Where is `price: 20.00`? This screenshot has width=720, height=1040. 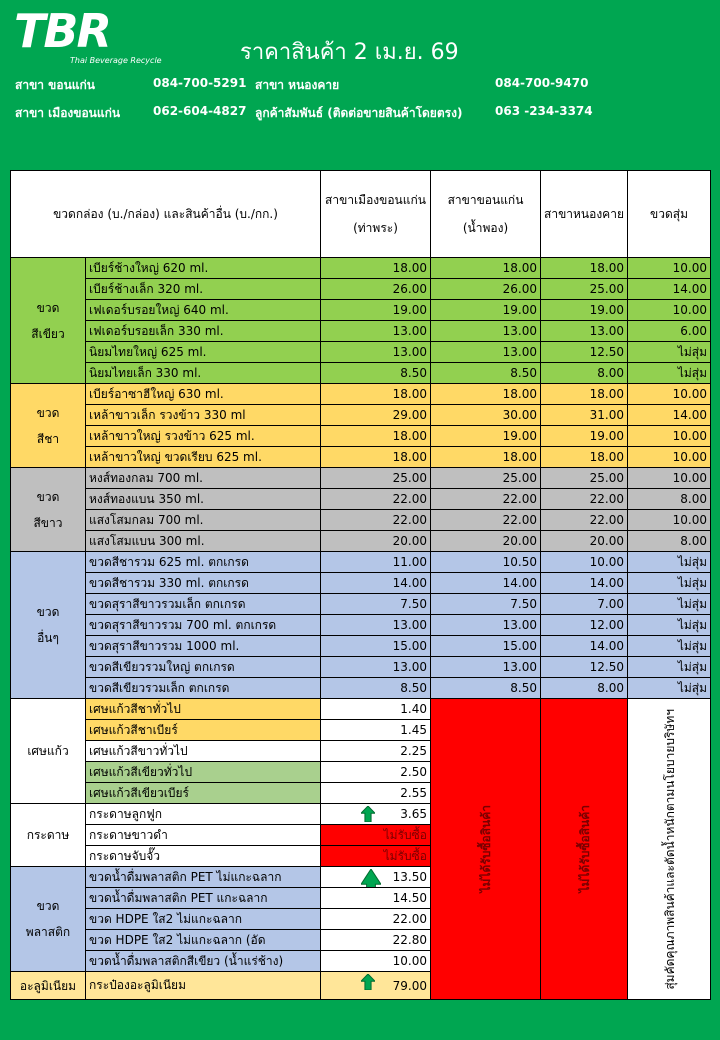 price: 20.00 is located at coordinates (485, 541).